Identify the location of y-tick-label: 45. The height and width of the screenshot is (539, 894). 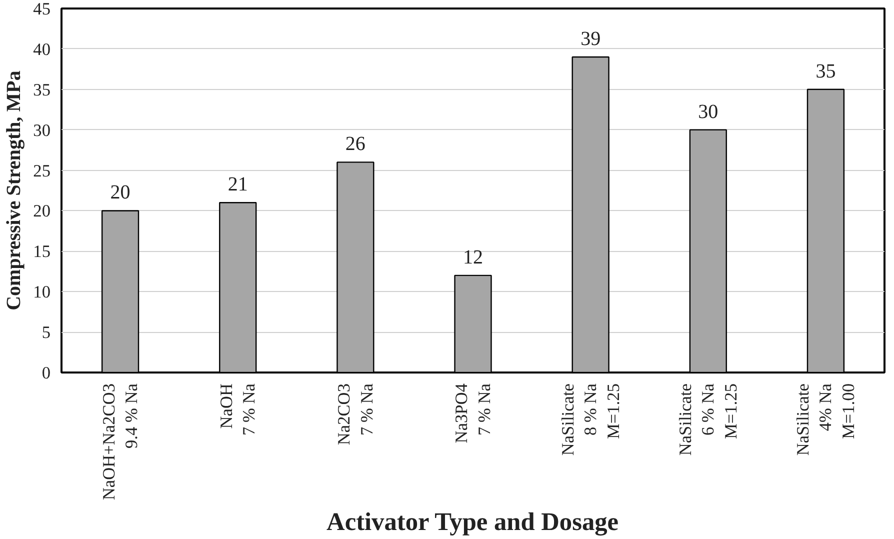
(41, 9).